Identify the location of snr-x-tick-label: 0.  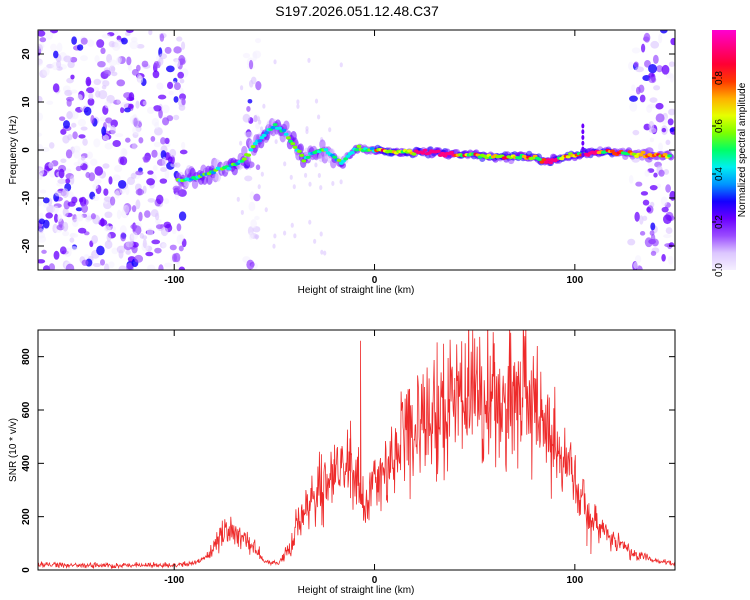
(375, 580).